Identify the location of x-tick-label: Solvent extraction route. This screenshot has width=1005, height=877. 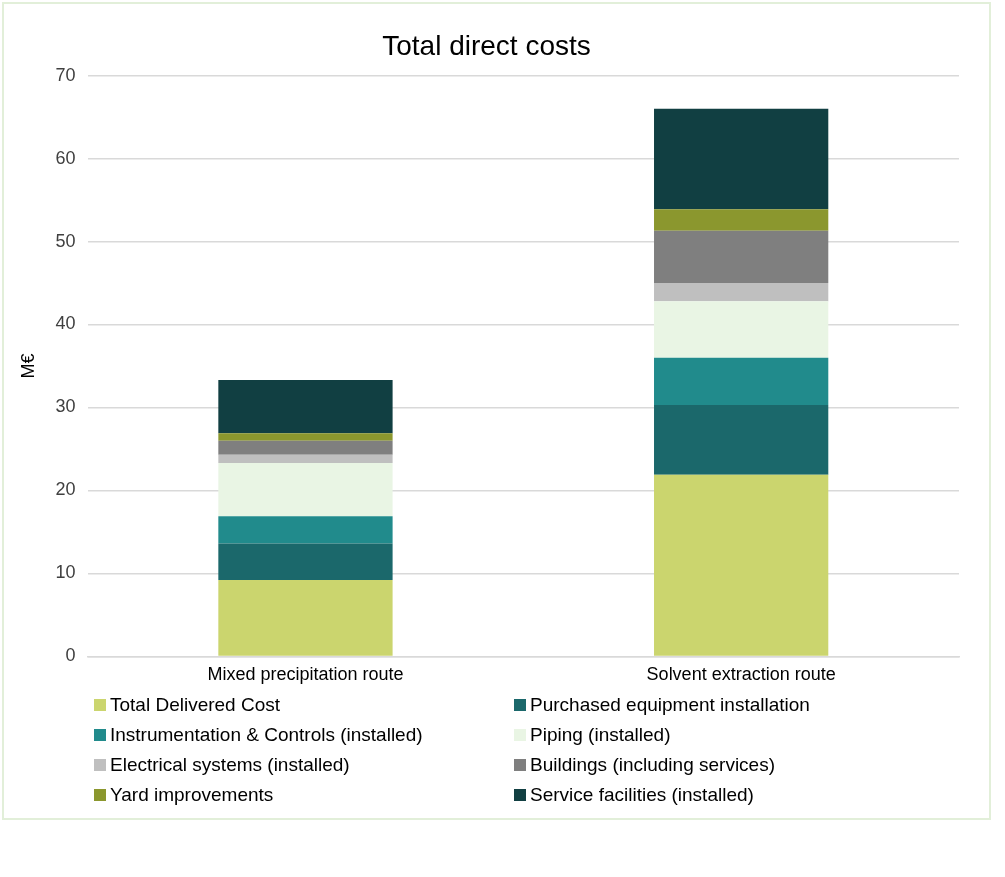
(741, 674).